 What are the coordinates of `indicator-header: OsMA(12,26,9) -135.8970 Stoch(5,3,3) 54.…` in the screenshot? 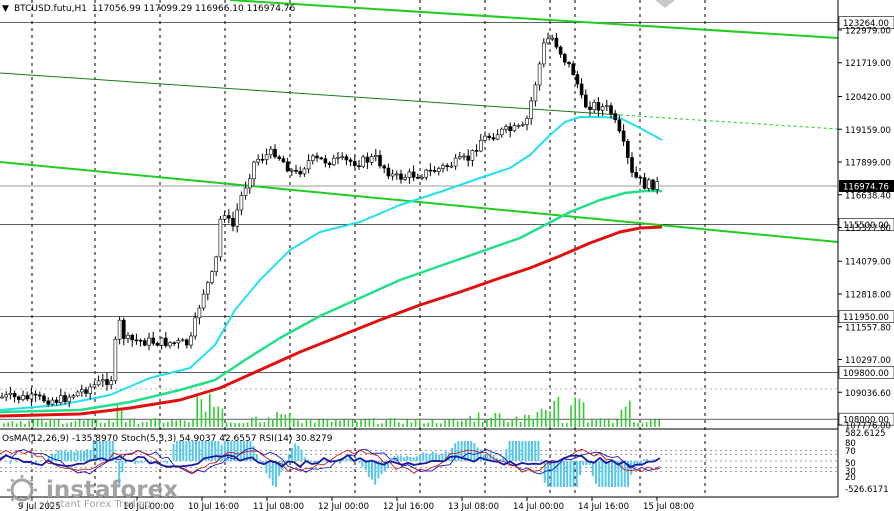 It's located at (167, 439).